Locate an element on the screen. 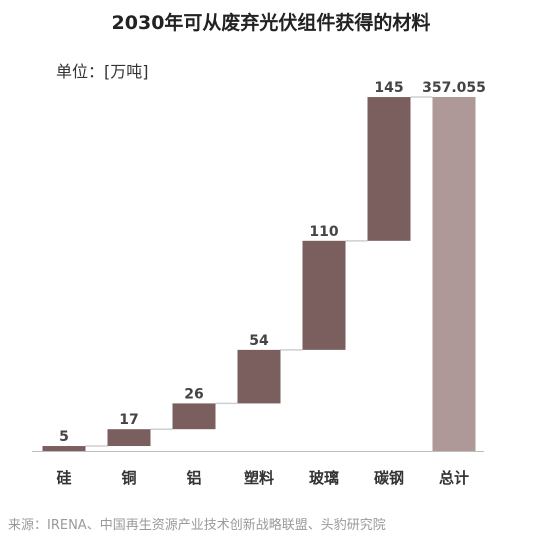  category-label: 铜 is located at coordinates (128, 478).